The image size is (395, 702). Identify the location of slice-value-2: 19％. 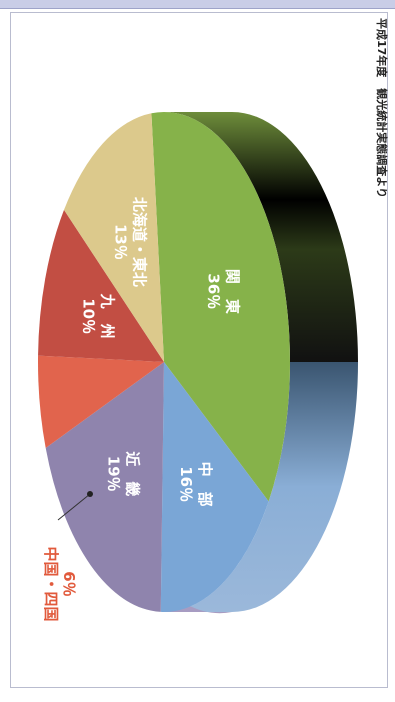
(114, 474).